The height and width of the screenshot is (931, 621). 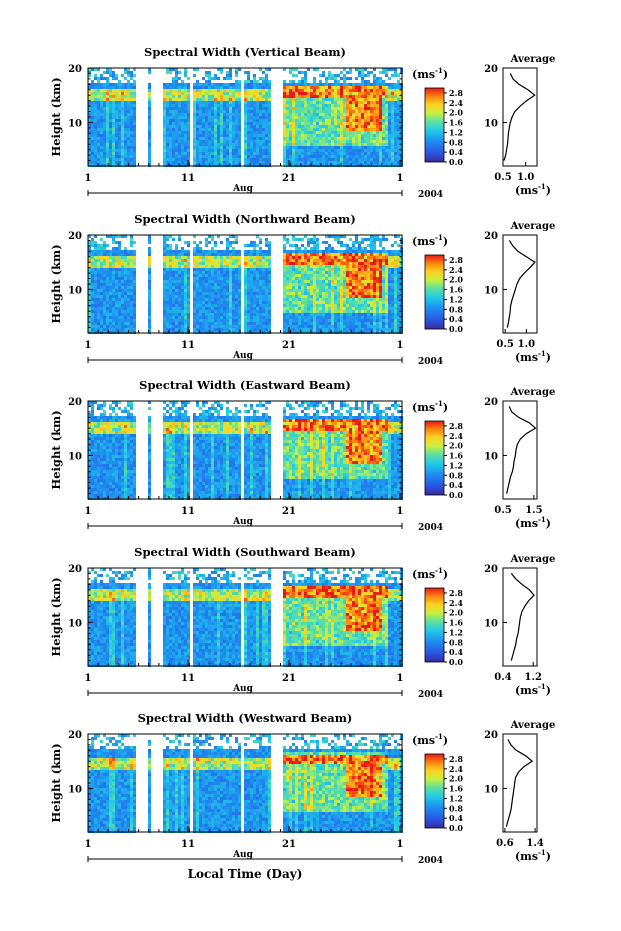 I want to click on panel-title: Spectral Width (Westward Beam), so click(x=245, y=718).